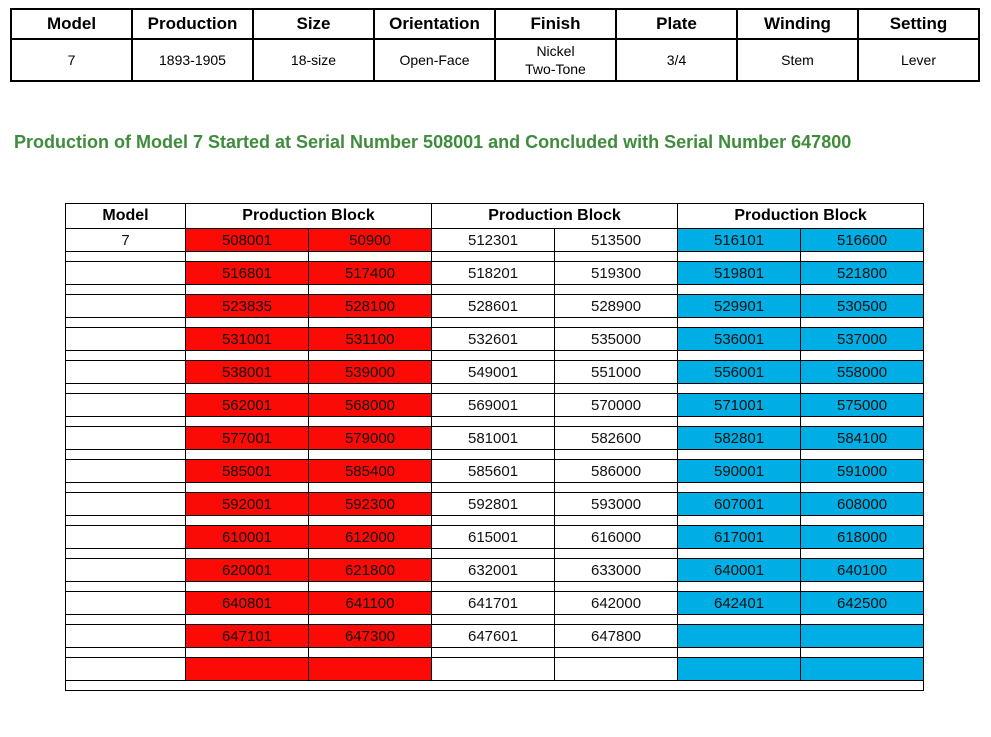 Image resolution: width=991 pixels, height=737 pixels. I want to click on serial-white-cell: 647601, so click(493, 636).